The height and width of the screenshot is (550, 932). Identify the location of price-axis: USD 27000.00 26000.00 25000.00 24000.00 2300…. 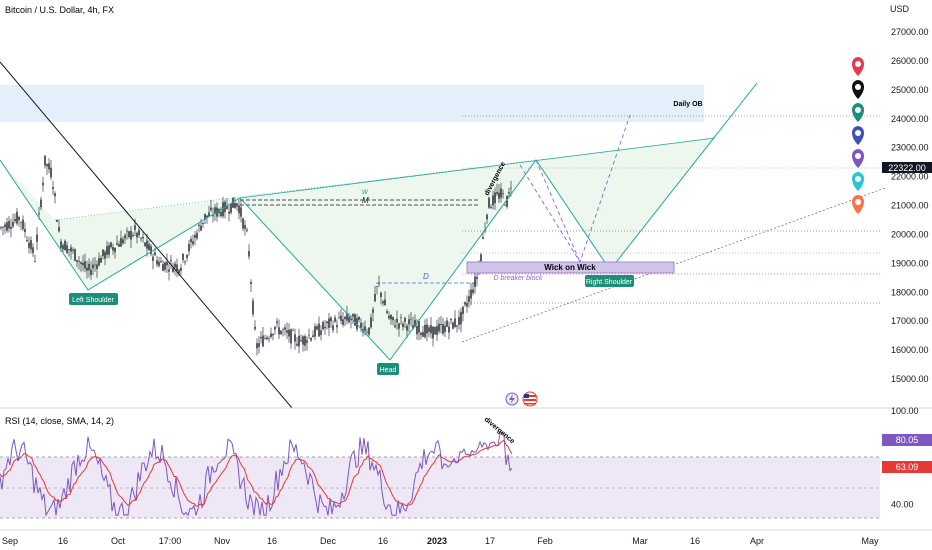
(909, 194).